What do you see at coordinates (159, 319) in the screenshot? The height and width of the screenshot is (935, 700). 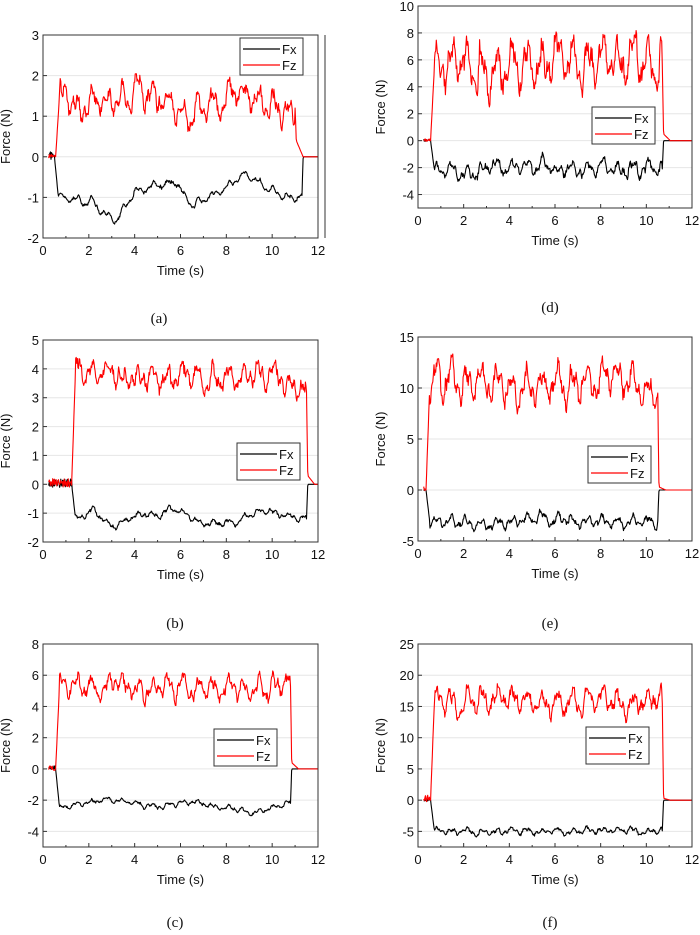 I see `panel-caption: (a)` at bounding box center [159, 319].